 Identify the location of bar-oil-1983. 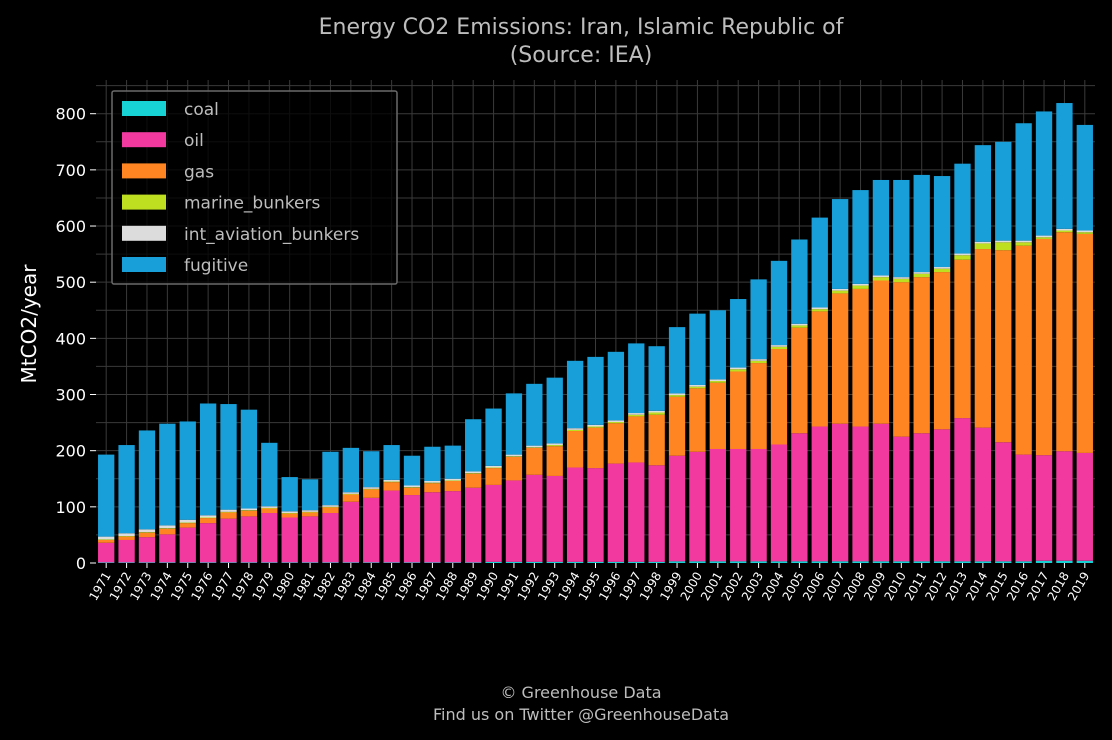
(351, 532).